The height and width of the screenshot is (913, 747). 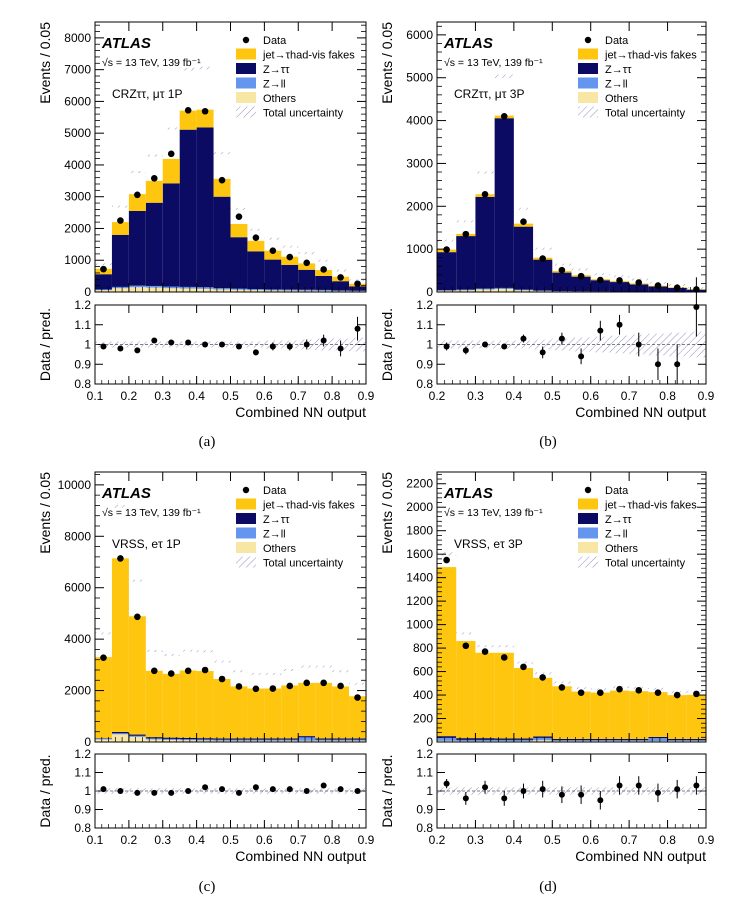 I want to click on ratio-y-tick-label: 0.8, so click(x=424, y=384).